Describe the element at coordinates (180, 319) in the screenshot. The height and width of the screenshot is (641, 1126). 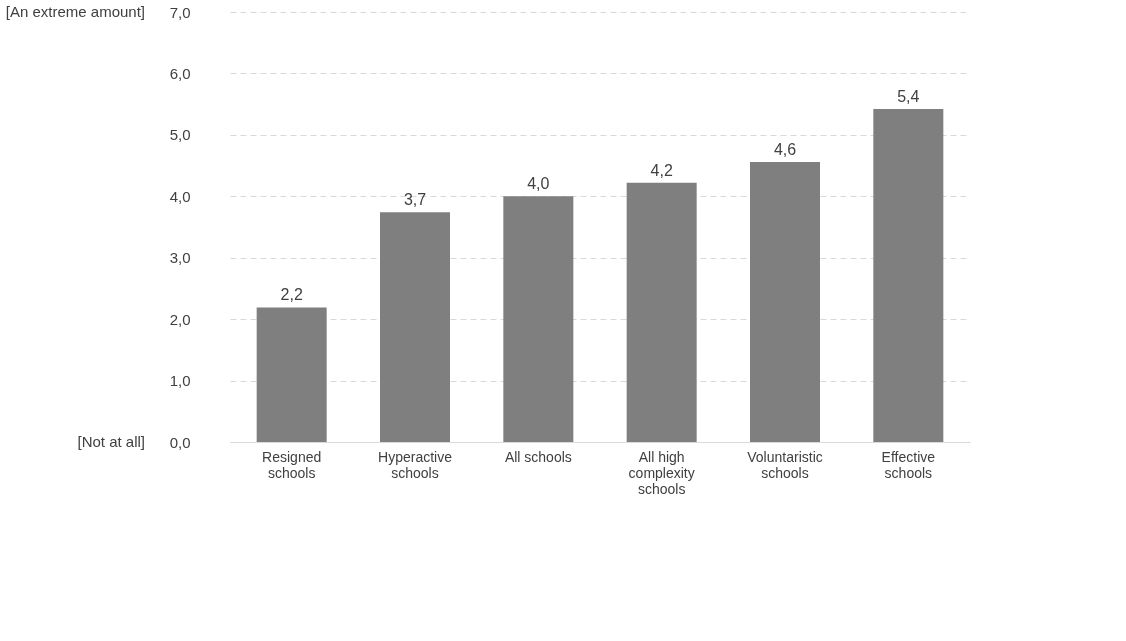
I see `y-tick-label: 2,0` at that location.